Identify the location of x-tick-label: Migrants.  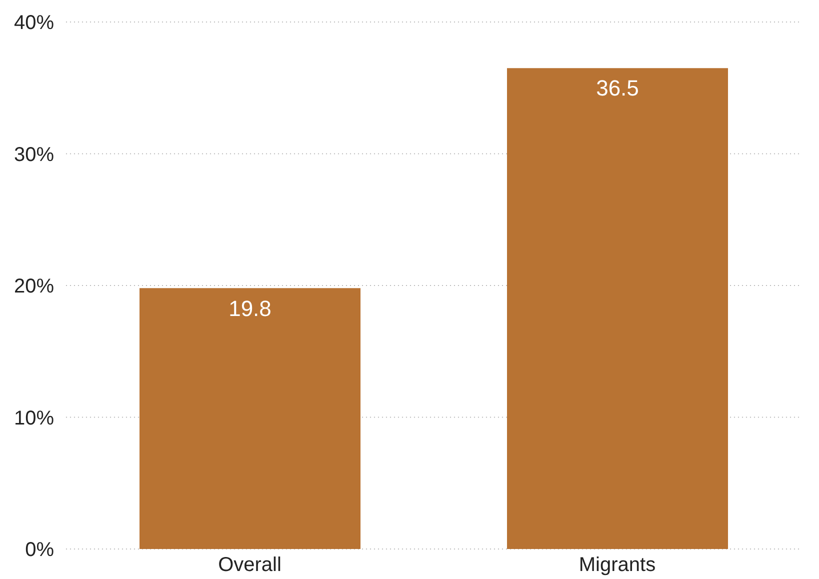
(617, 565).